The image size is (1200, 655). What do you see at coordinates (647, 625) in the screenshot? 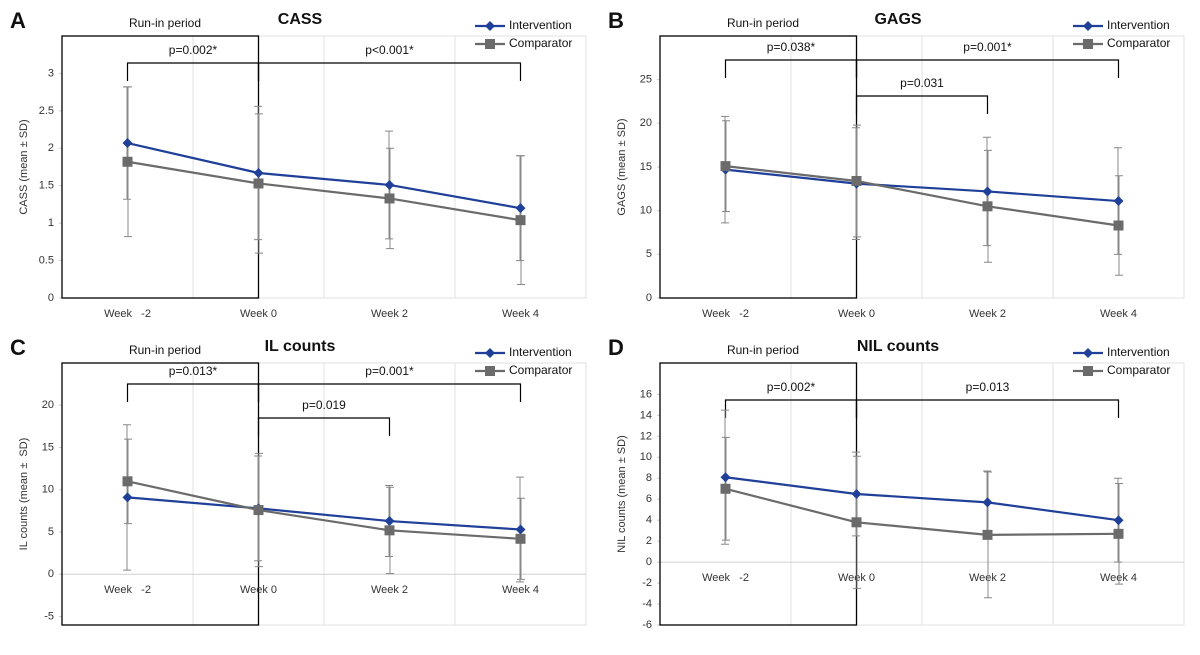
I see `y-tick-label: -6` at bounding box center [647, 625].